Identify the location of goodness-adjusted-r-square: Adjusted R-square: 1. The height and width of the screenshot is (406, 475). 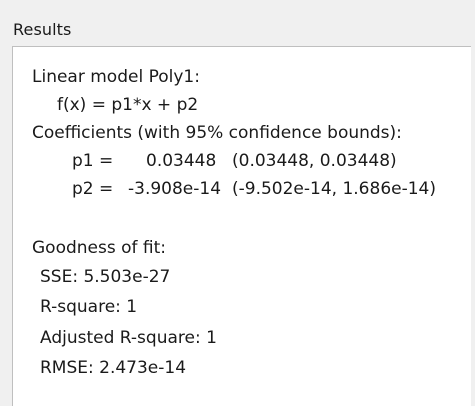
(128, 338).